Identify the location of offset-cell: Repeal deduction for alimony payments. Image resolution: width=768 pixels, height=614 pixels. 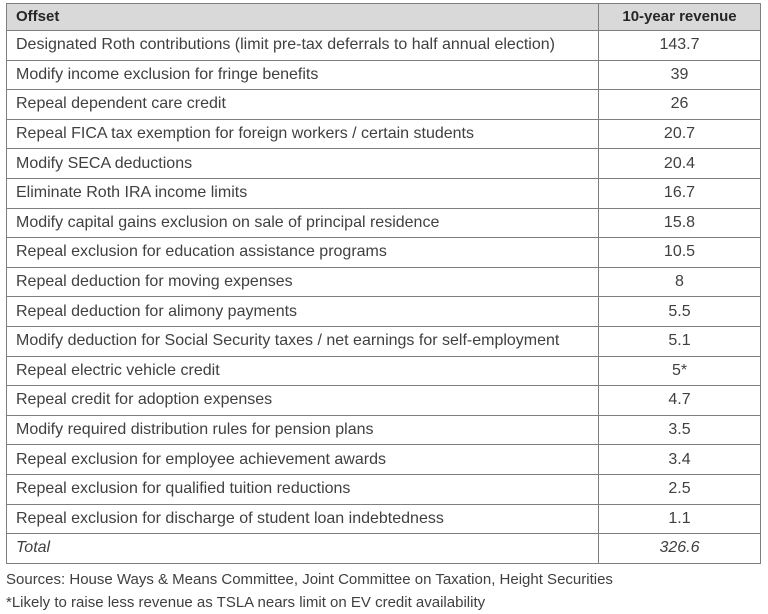
(302, 311).